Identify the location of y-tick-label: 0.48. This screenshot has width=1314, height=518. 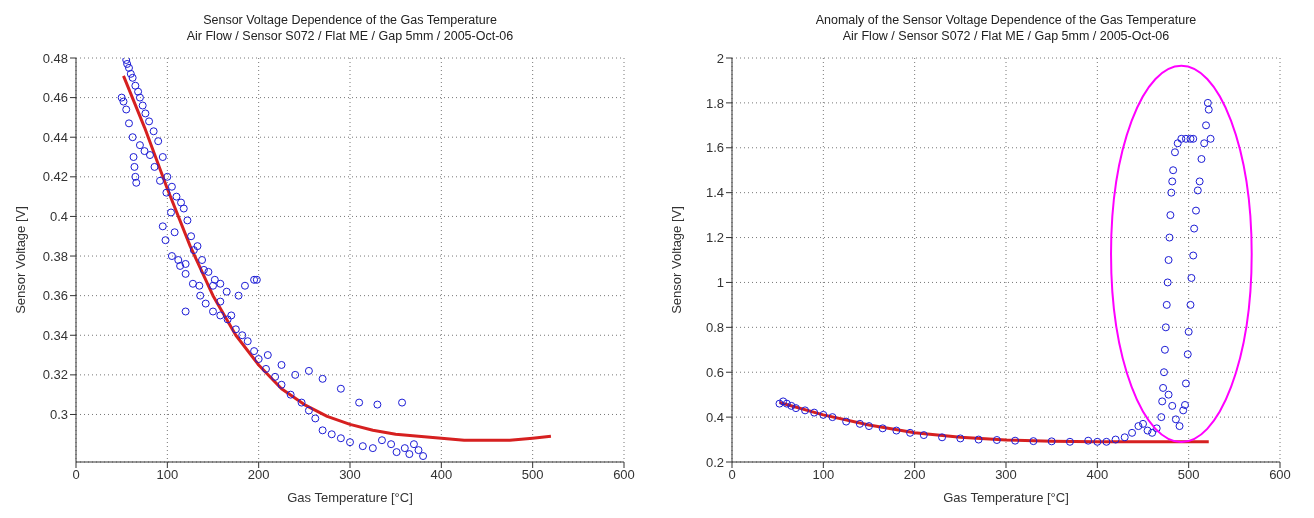
(55, 58).